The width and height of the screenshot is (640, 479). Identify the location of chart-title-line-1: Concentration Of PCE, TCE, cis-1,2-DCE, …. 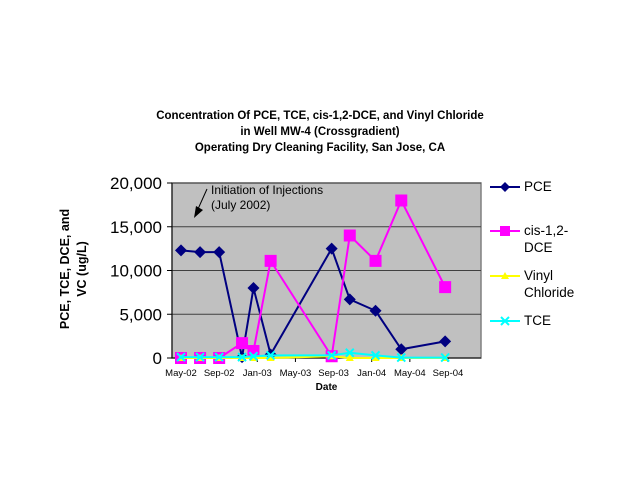
(320, 116).